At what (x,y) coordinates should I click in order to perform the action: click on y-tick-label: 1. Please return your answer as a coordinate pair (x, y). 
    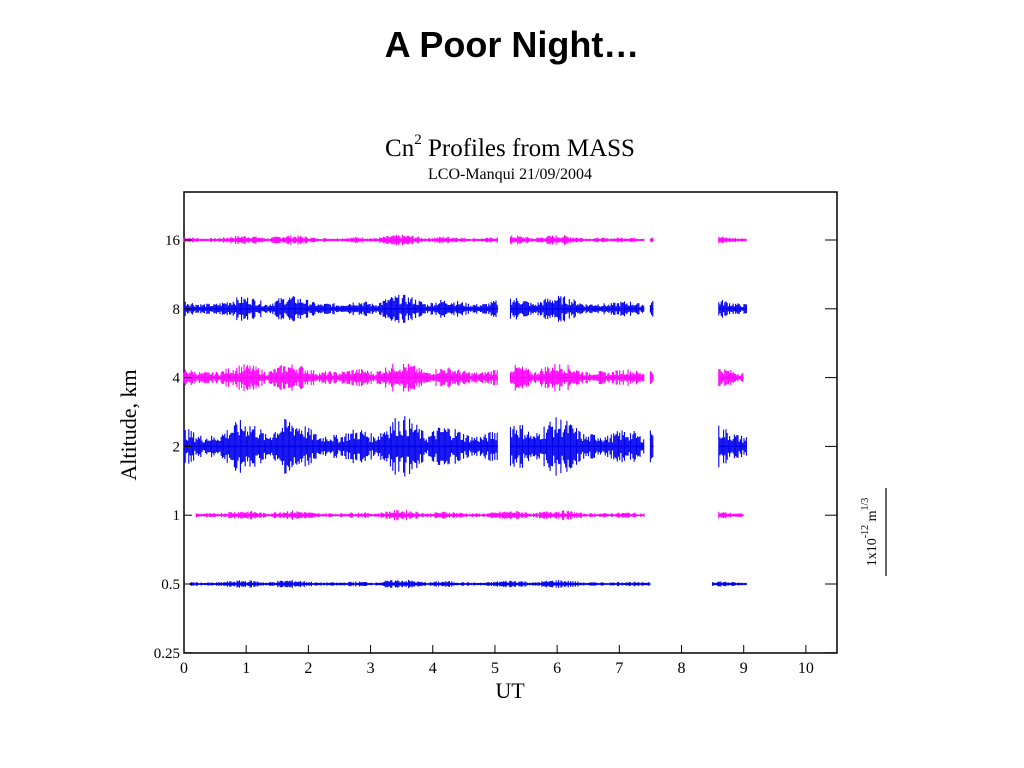
    Looking at the image, I should click on (177, 516).